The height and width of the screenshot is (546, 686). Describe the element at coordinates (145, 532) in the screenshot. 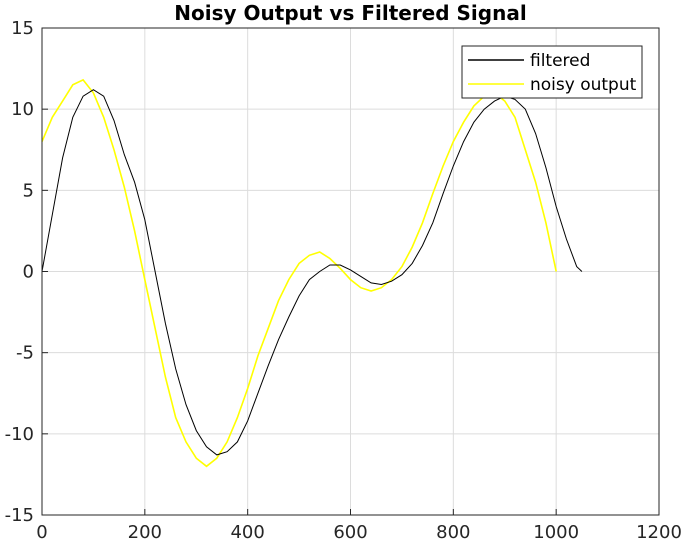

I see `x-tick-label-1: 200` at that location.